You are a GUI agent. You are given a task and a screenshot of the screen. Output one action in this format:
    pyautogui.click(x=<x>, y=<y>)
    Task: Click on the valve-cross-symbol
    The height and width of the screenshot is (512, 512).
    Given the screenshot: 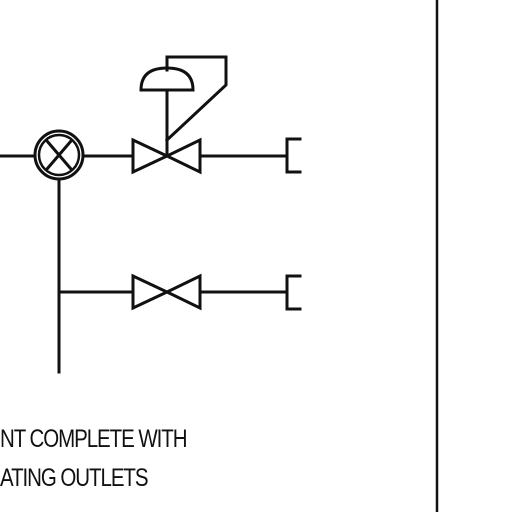 What is the action you would take?
    pyautogui.click(x=59, y=155)
    